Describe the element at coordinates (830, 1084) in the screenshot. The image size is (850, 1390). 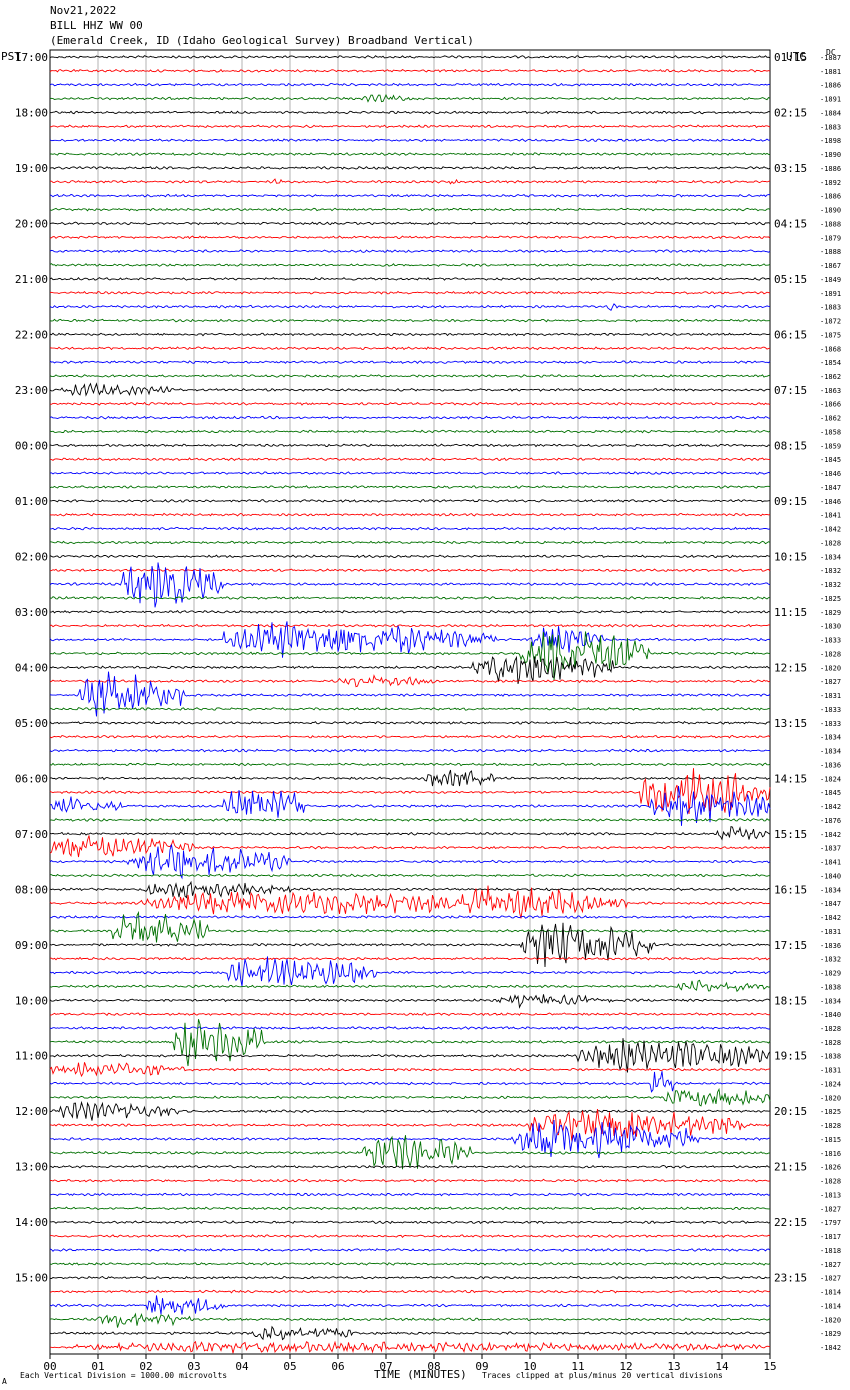
I see `dc-offset-label: -1824` at that location.